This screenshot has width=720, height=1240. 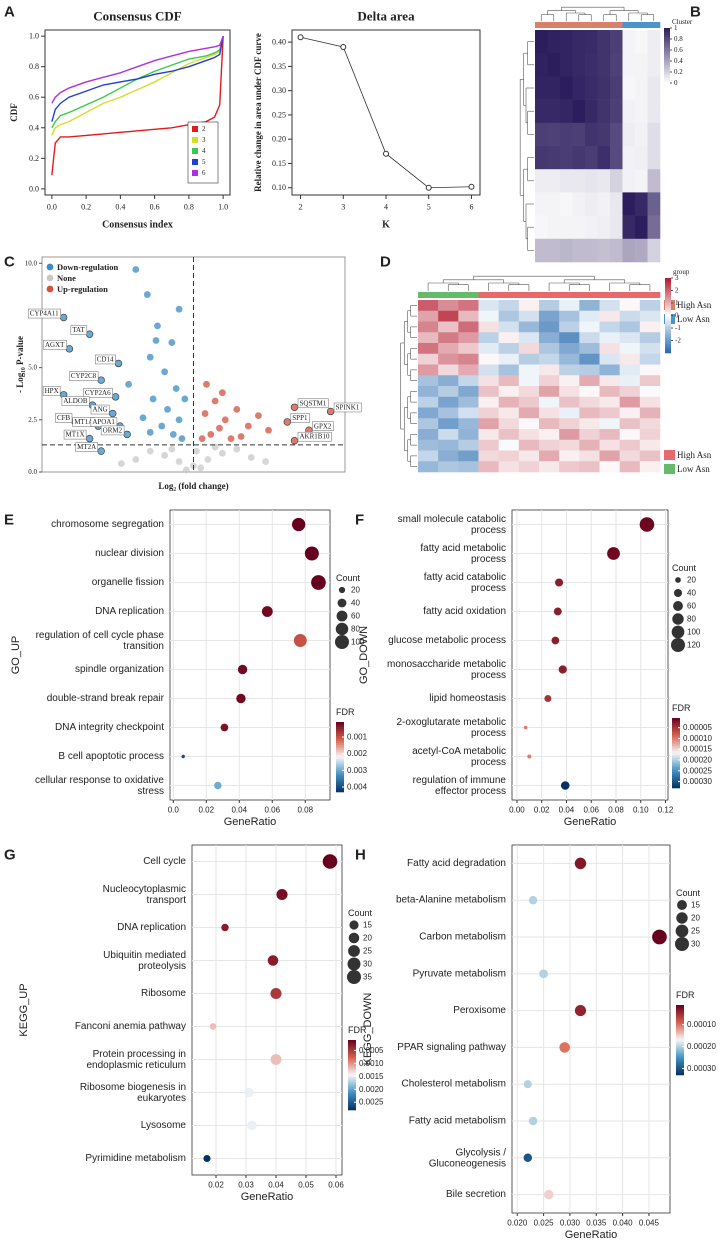 What do you see at coordinates (343, 207) in the screenshot?
I see `x-tick-label: 3` at bounding box center [343, 207].